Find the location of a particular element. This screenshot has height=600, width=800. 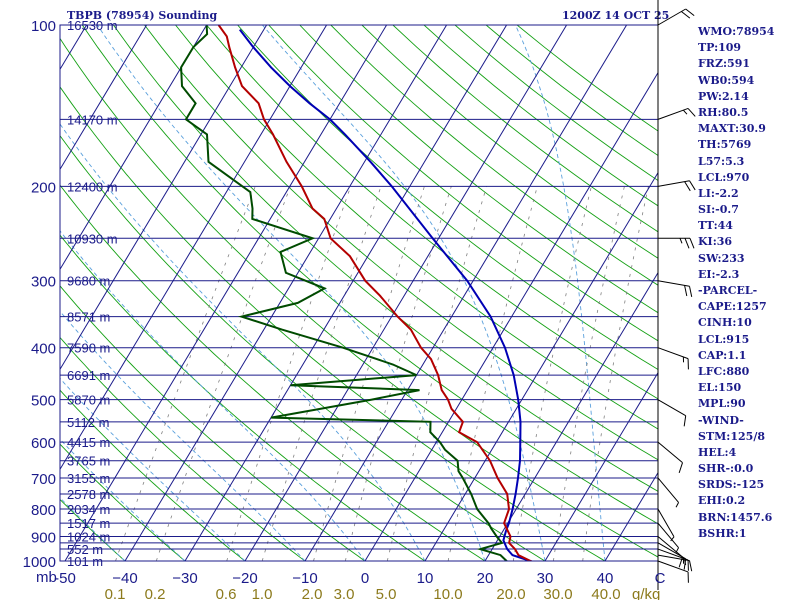

stability-index: SHR-:0.0 is located at coordinates (726, 469).